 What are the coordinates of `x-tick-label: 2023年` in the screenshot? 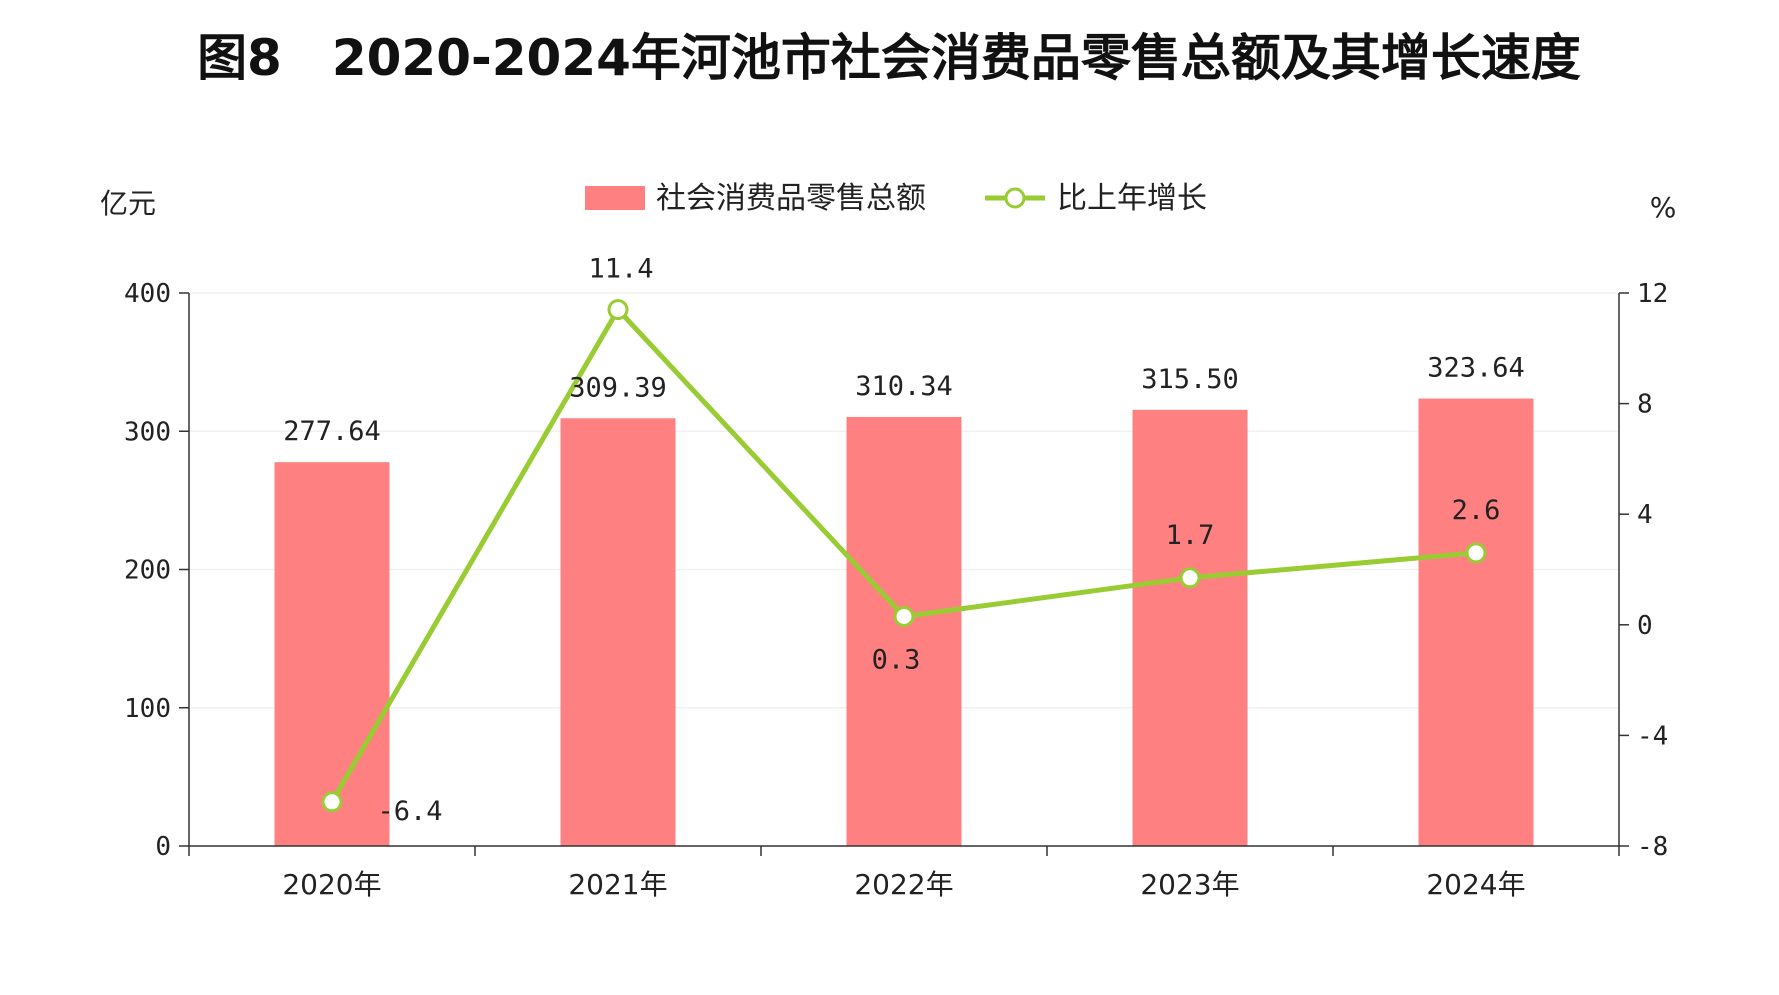 It's located at (1189, 884).